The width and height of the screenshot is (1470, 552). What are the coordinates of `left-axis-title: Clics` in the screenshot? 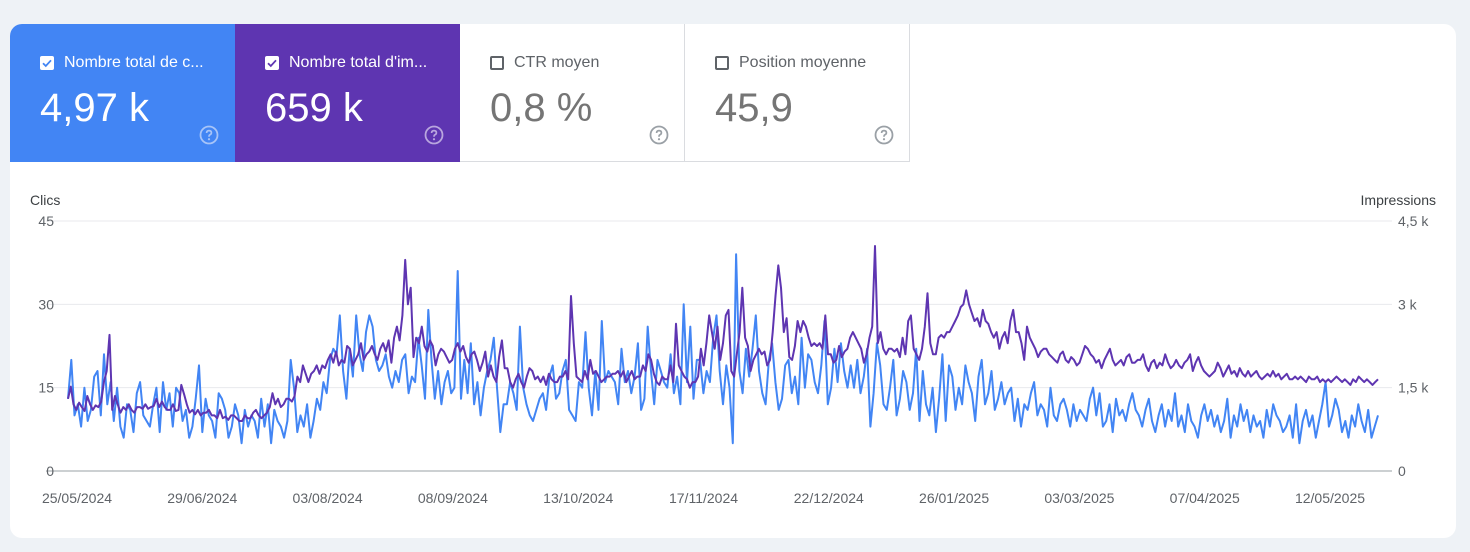 It's located at (45, 200).